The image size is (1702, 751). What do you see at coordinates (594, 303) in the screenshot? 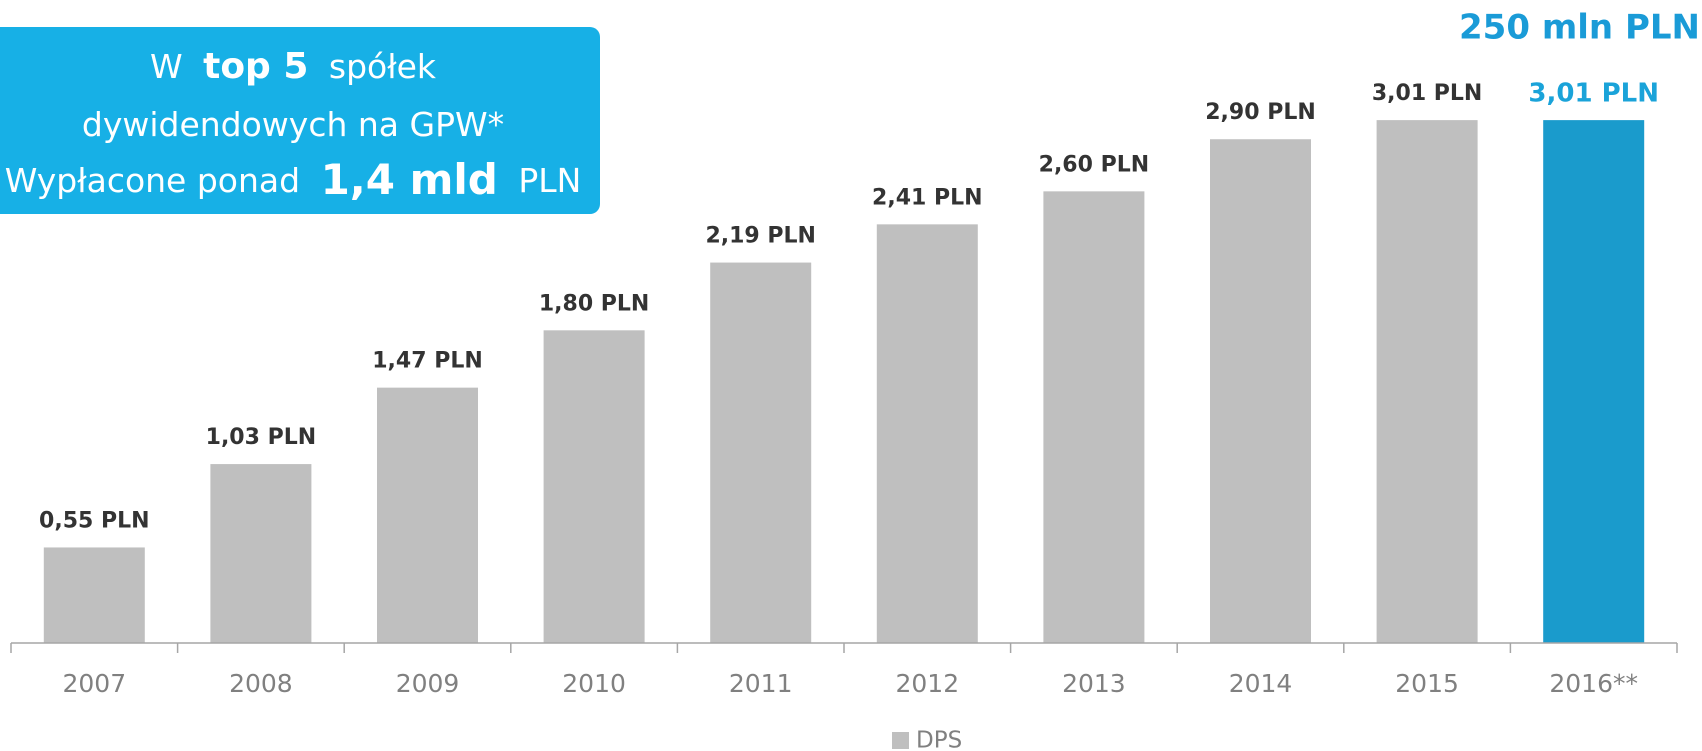
I see `value-label: 1,80 PLN` at bounding box center [594, 303].